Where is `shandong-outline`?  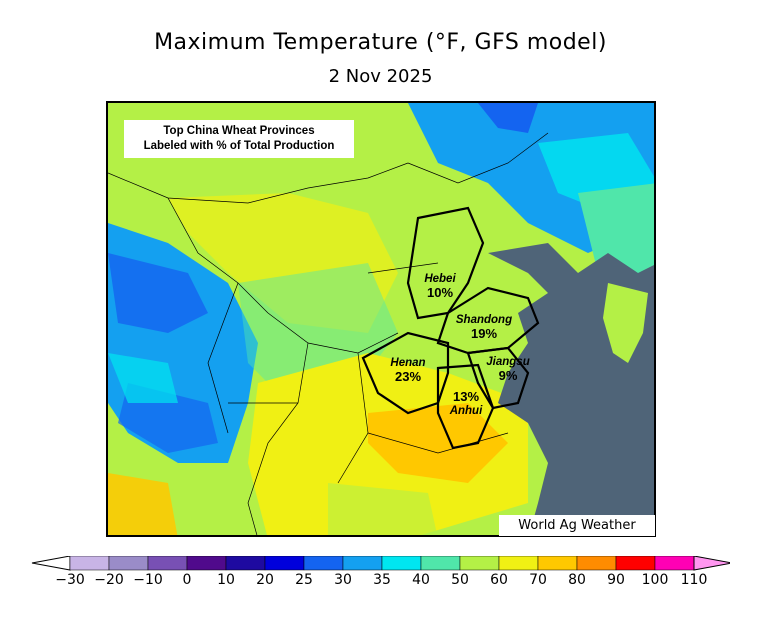
shandong-outline is located at coordinates (488, 320).